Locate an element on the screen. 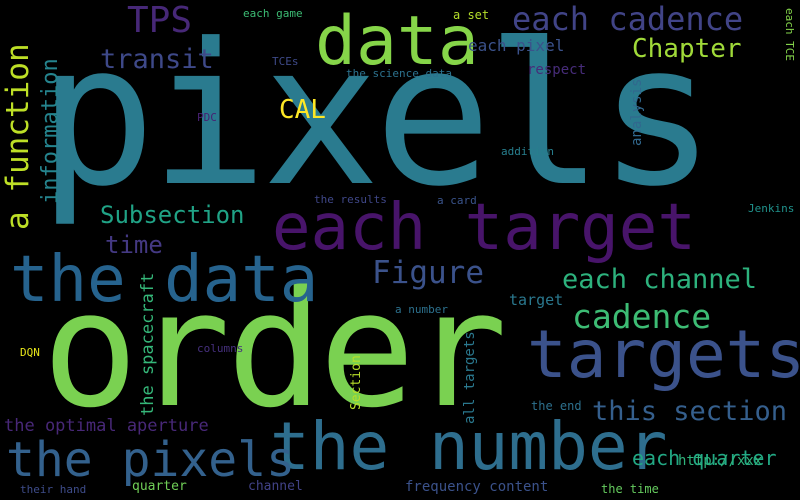 The height and width of the screenshot is (500, 800). word-columns: columns is located at coordinates (220, 348).